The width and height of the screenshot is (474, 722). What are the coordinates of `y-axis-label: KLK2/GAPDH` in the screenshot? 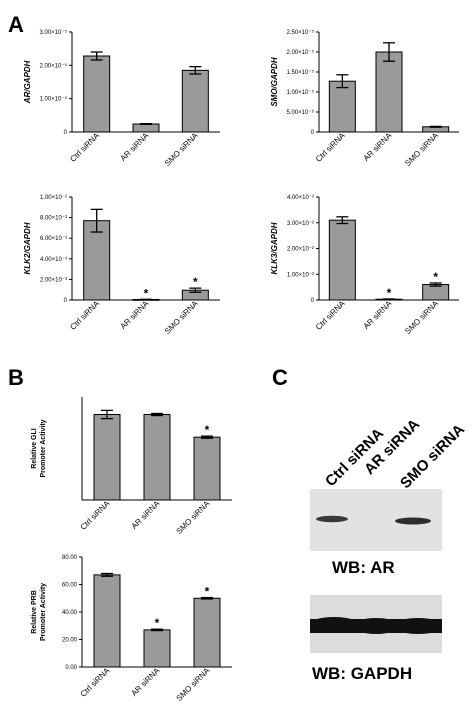 It's located at (27, 248).